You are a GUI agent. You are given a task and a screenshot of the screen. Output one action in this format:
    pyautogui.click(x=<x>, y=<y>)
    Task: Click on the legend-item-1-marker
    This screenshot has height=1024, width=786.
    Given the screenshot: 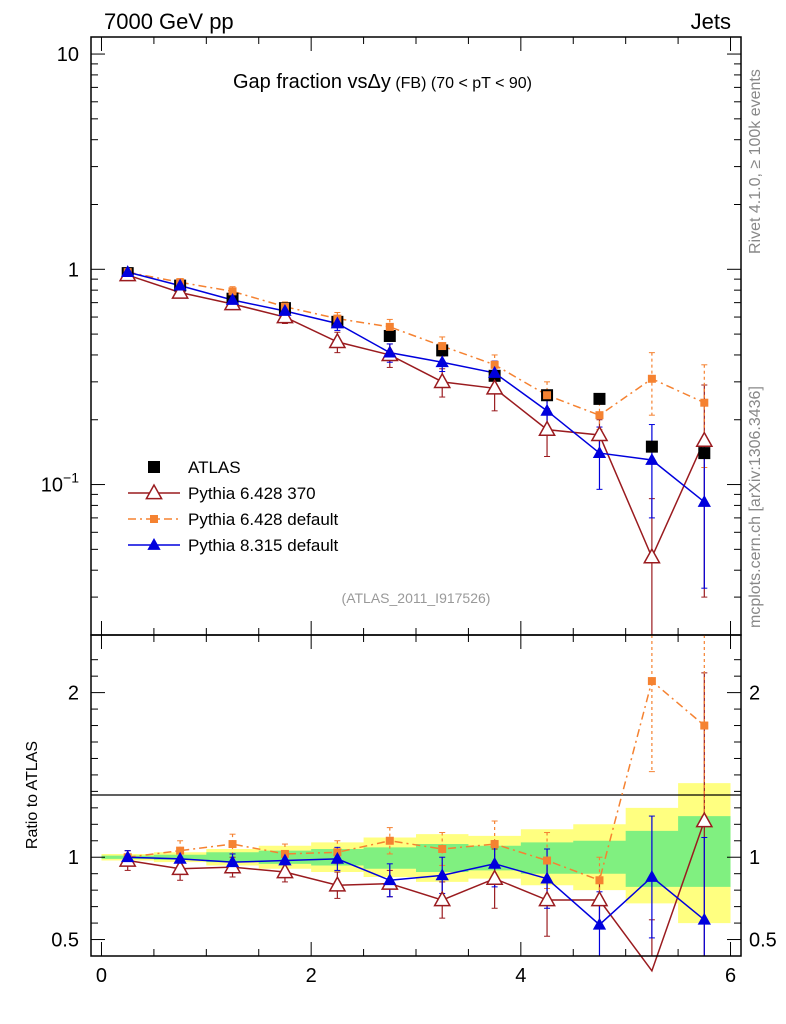 What is the action you would take?
    pyautogui.click(x=154, y=491)
    